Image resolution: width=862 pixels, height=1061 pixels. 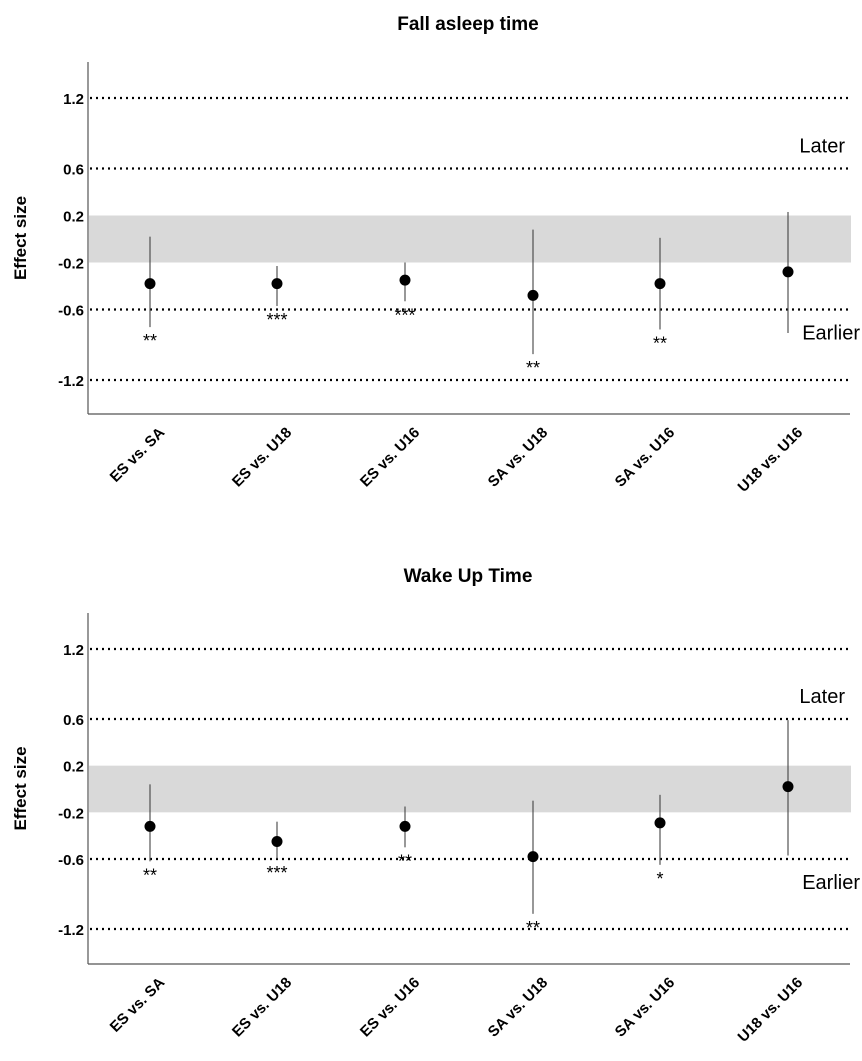 What do you see at coordinates (468, 24) in the screenshot?
I see `chart-title: Fall asleep time` at bounding box center [468, 24].